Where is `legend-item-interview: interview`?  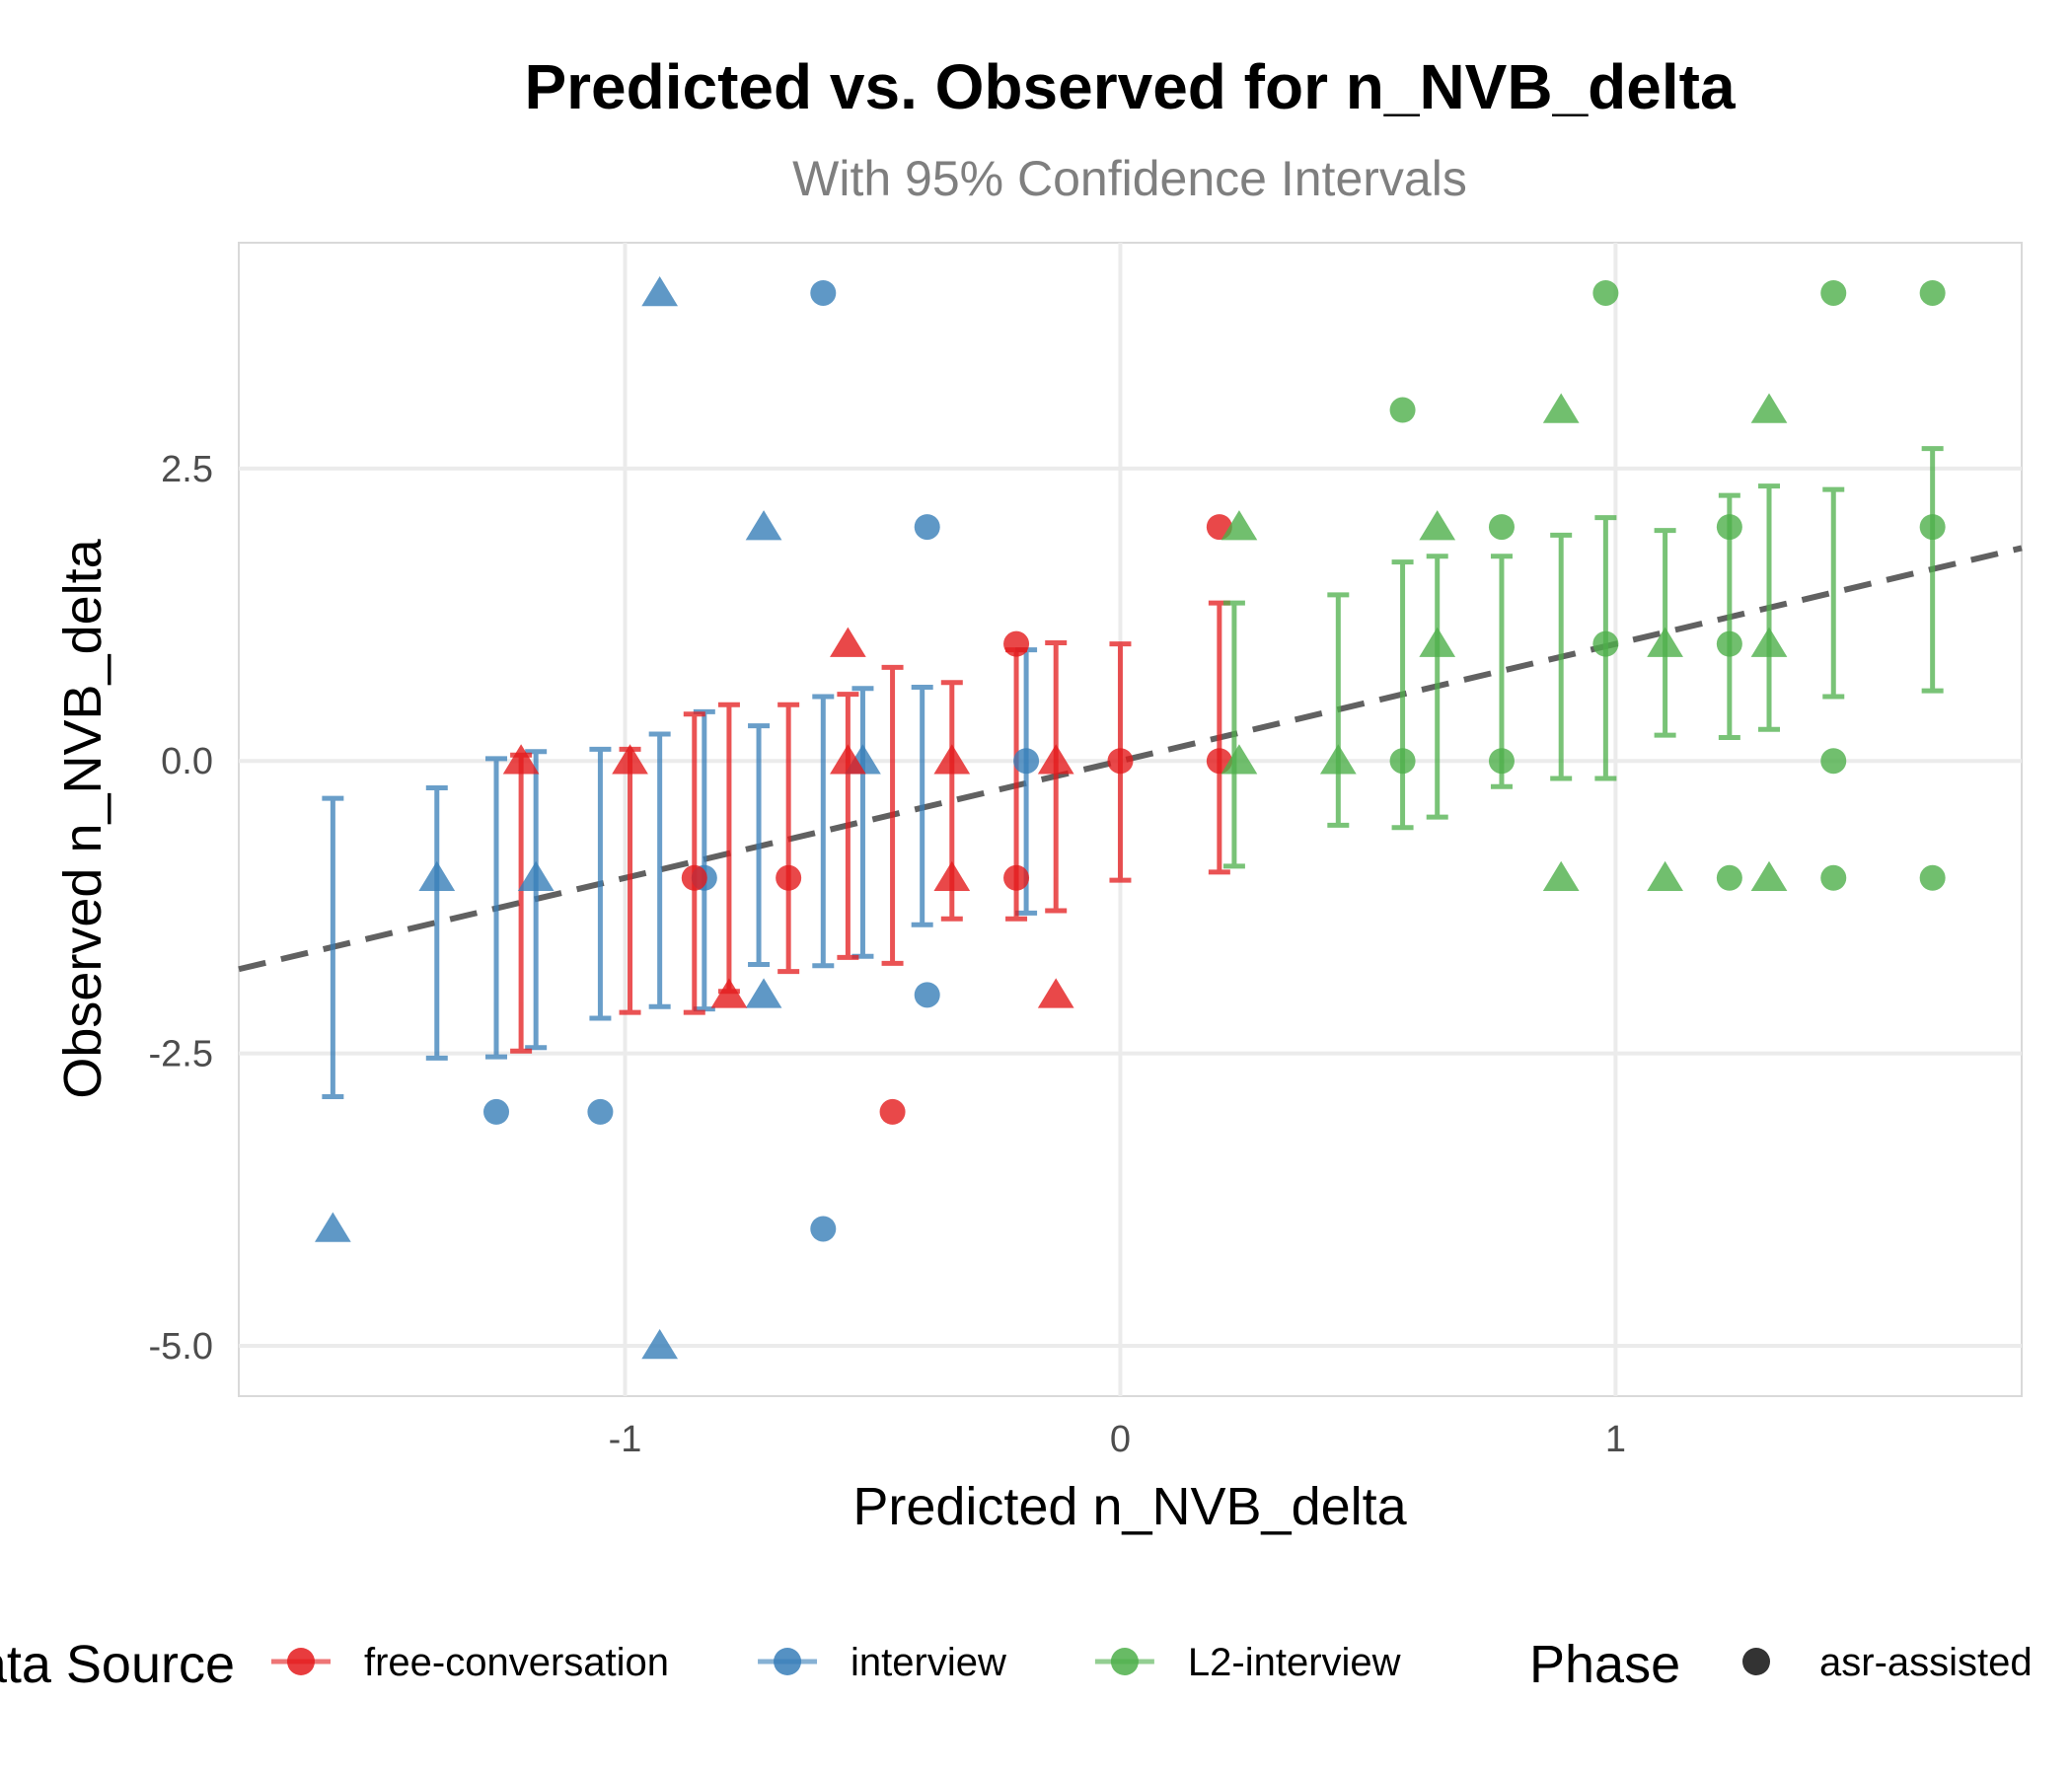
legend-item-interview: interview is located at coordinates (882, 1662).